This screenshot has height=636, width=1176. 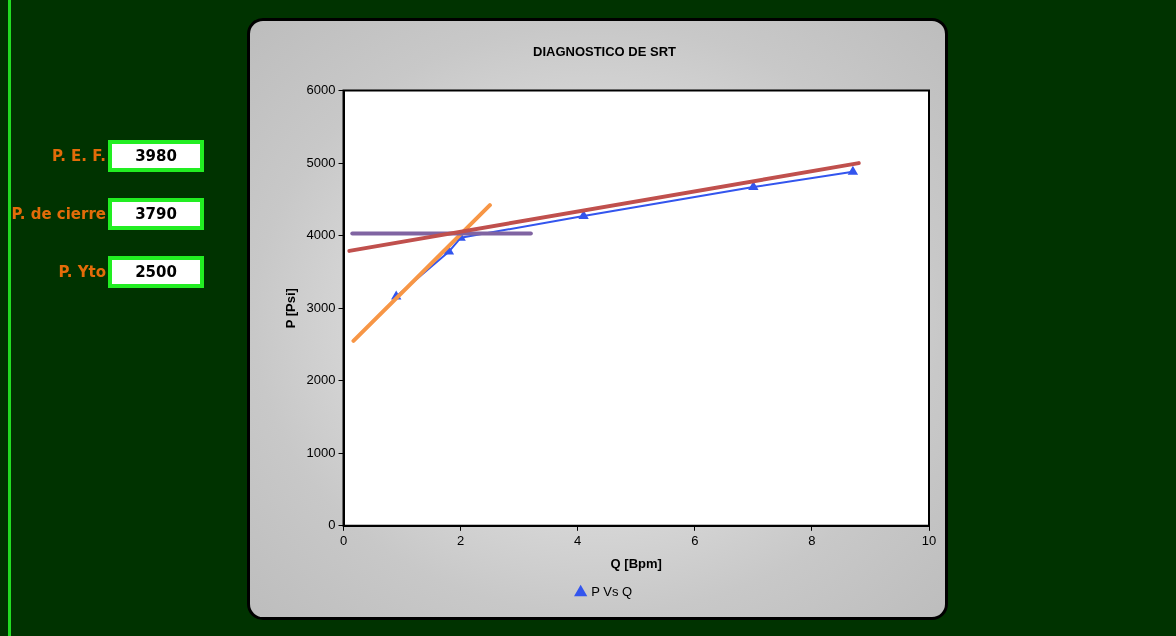 I want to click on y-tick-label: 6000, so click(x=321, y=90).